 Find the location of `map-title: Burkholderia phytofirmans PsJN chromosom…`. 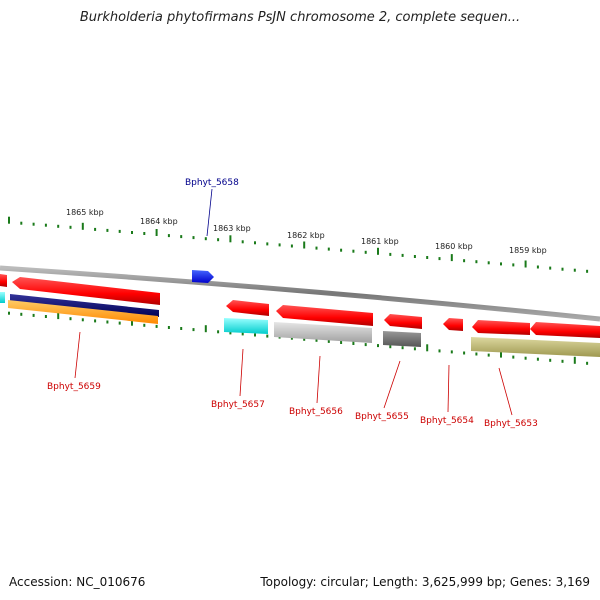

map-title: Burkholderia phytofirmans PsJN chromosom… is located at coordinates (300, 17).